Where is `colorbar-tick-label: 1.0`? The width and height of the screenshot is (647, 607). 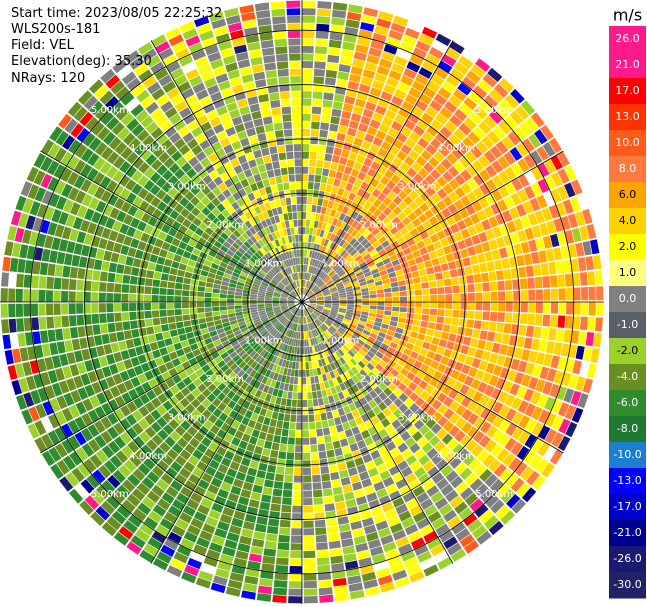 colorbar-tick-label: 1.0 is located at coordinates (628, 272).